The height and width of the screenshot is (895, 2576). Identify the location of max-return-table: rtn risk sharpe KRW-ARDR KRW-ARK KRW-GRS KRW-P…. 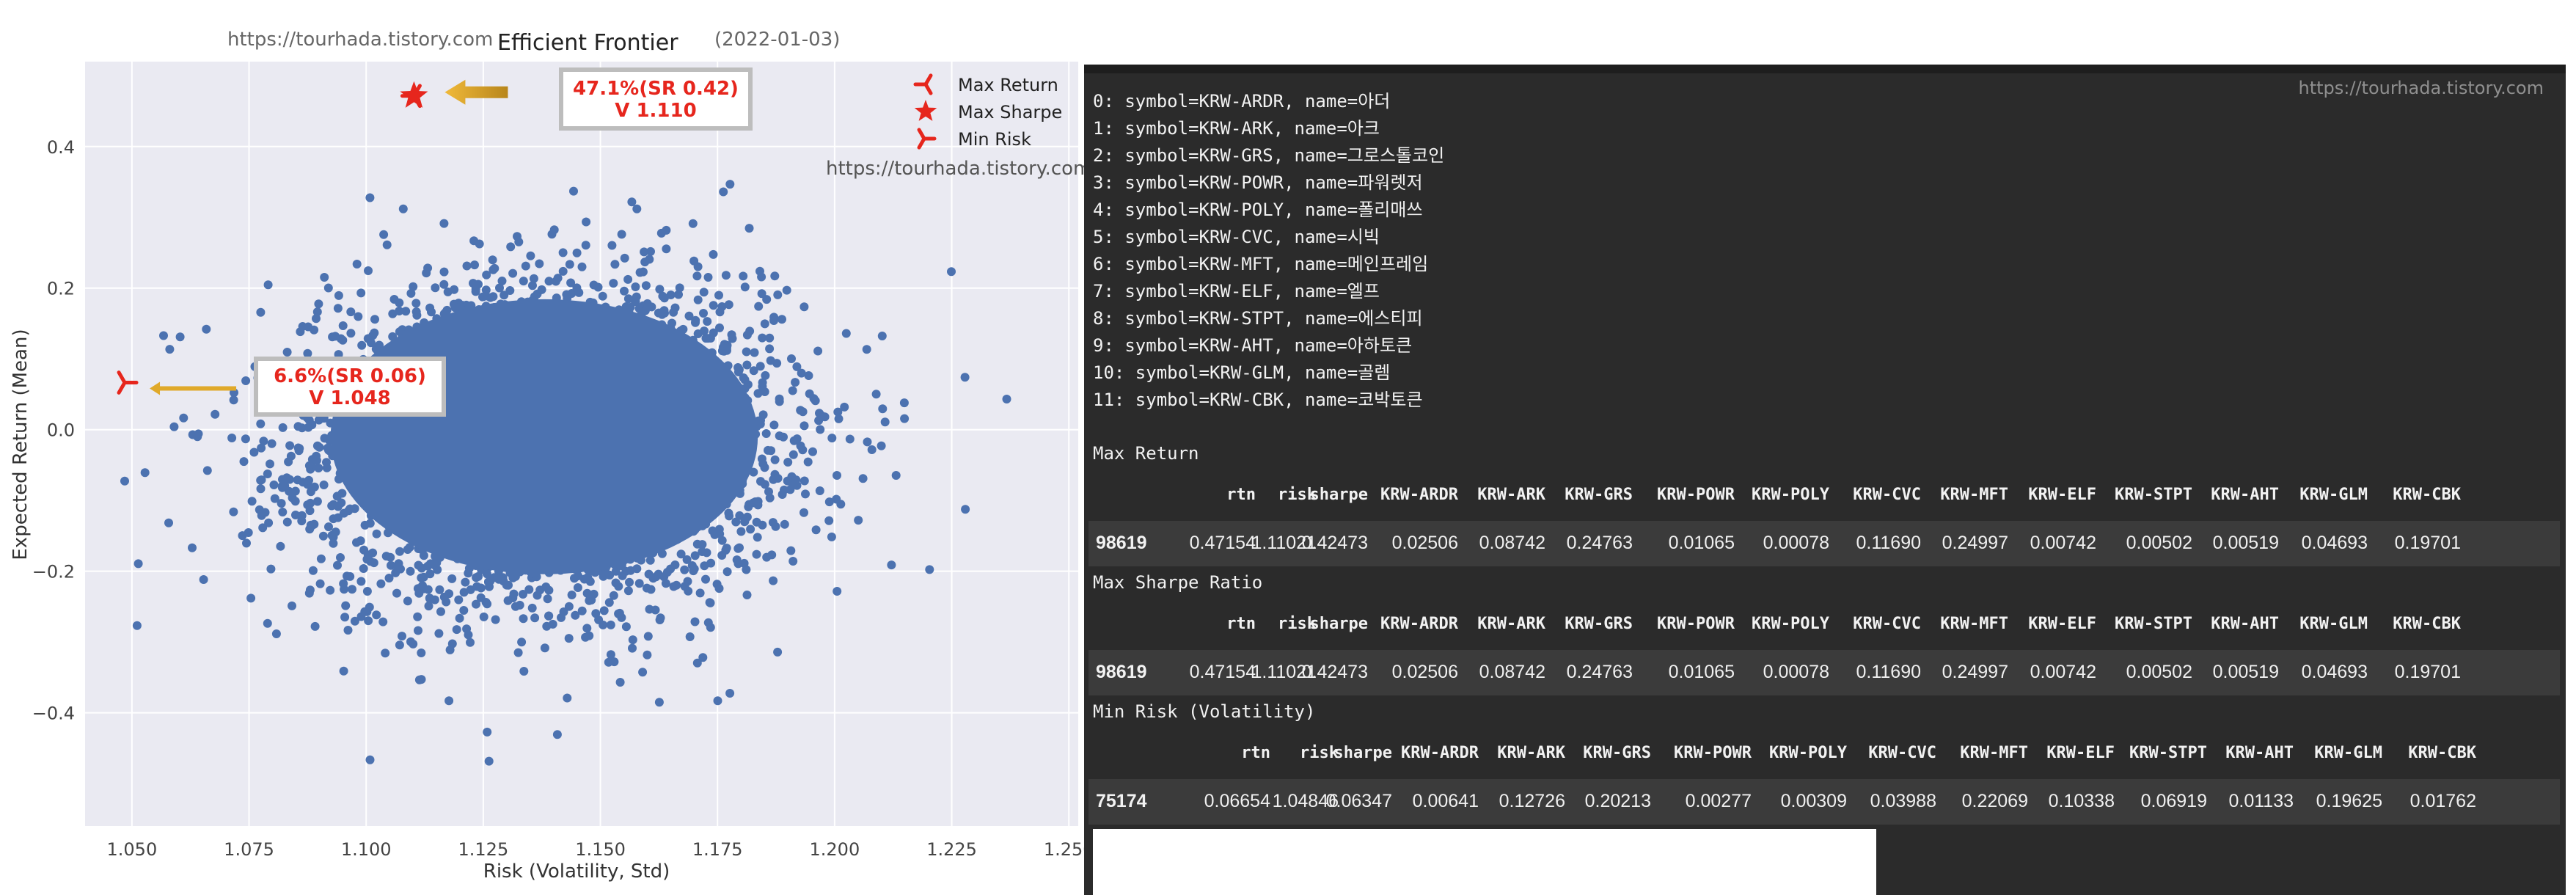
(1824, 518).